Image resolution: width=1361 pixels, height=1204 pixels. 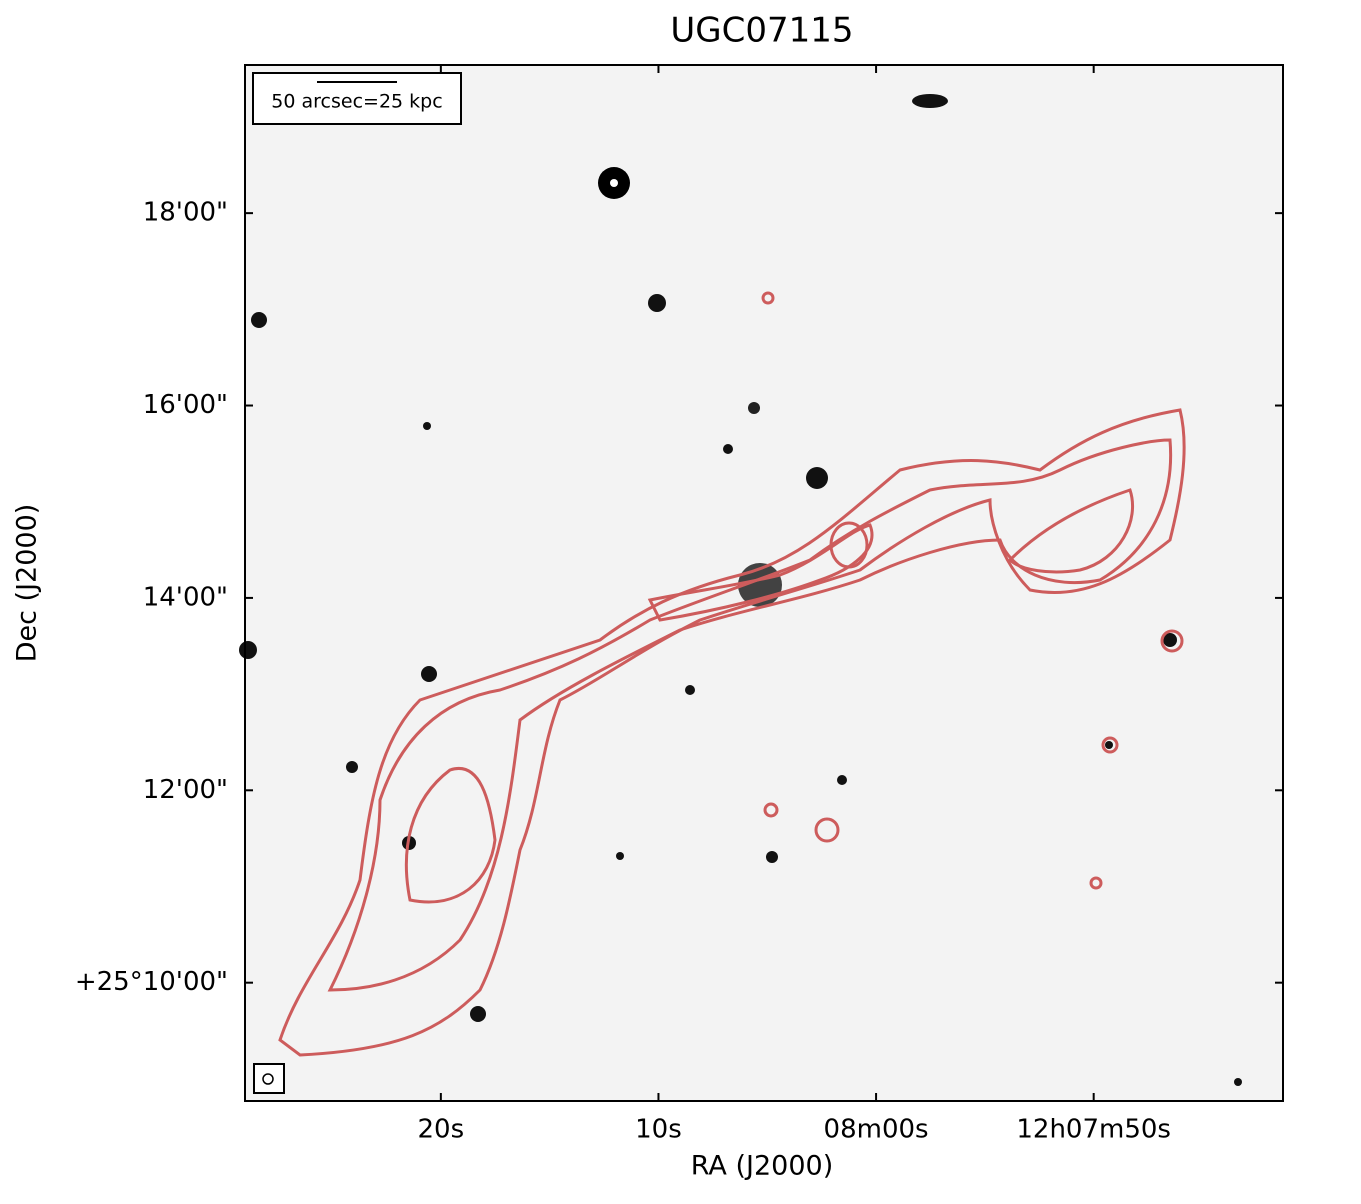 I want to click on y-tick-label: 18'00", so click(x=185, y=213).